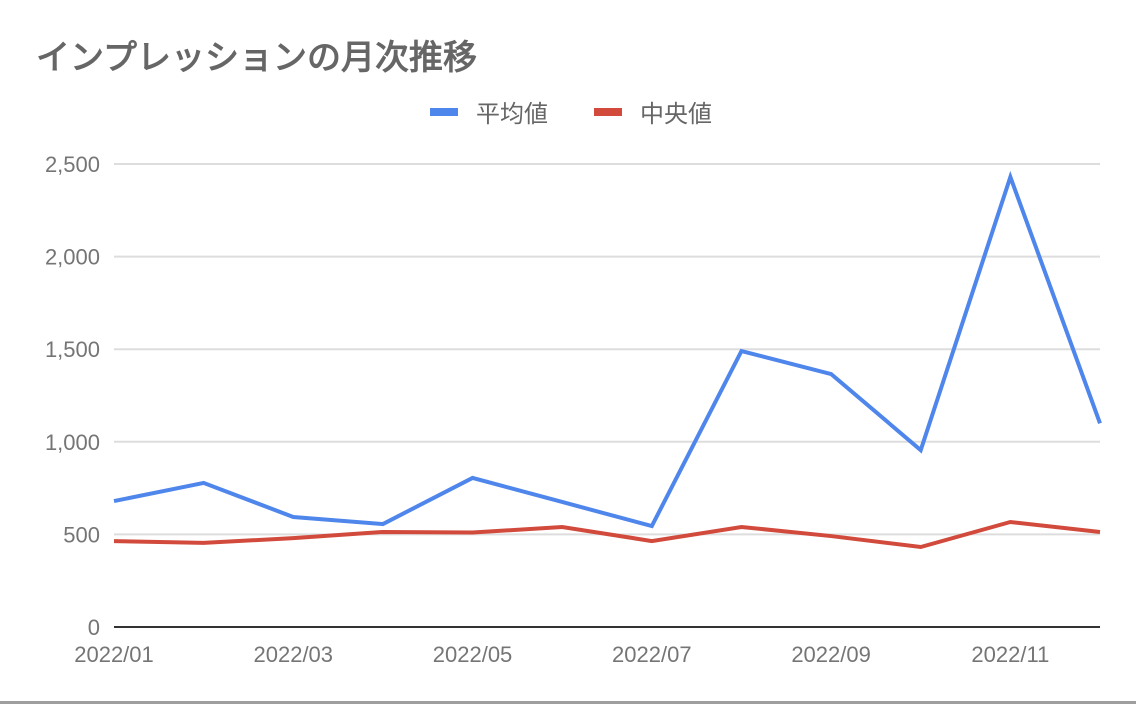 Image resolution: width=1136 pixels, height=704 pixels. Describe the element at coordinates (72, 257) in the screenshot. I see `y-tick-label: 2,000` at that location.